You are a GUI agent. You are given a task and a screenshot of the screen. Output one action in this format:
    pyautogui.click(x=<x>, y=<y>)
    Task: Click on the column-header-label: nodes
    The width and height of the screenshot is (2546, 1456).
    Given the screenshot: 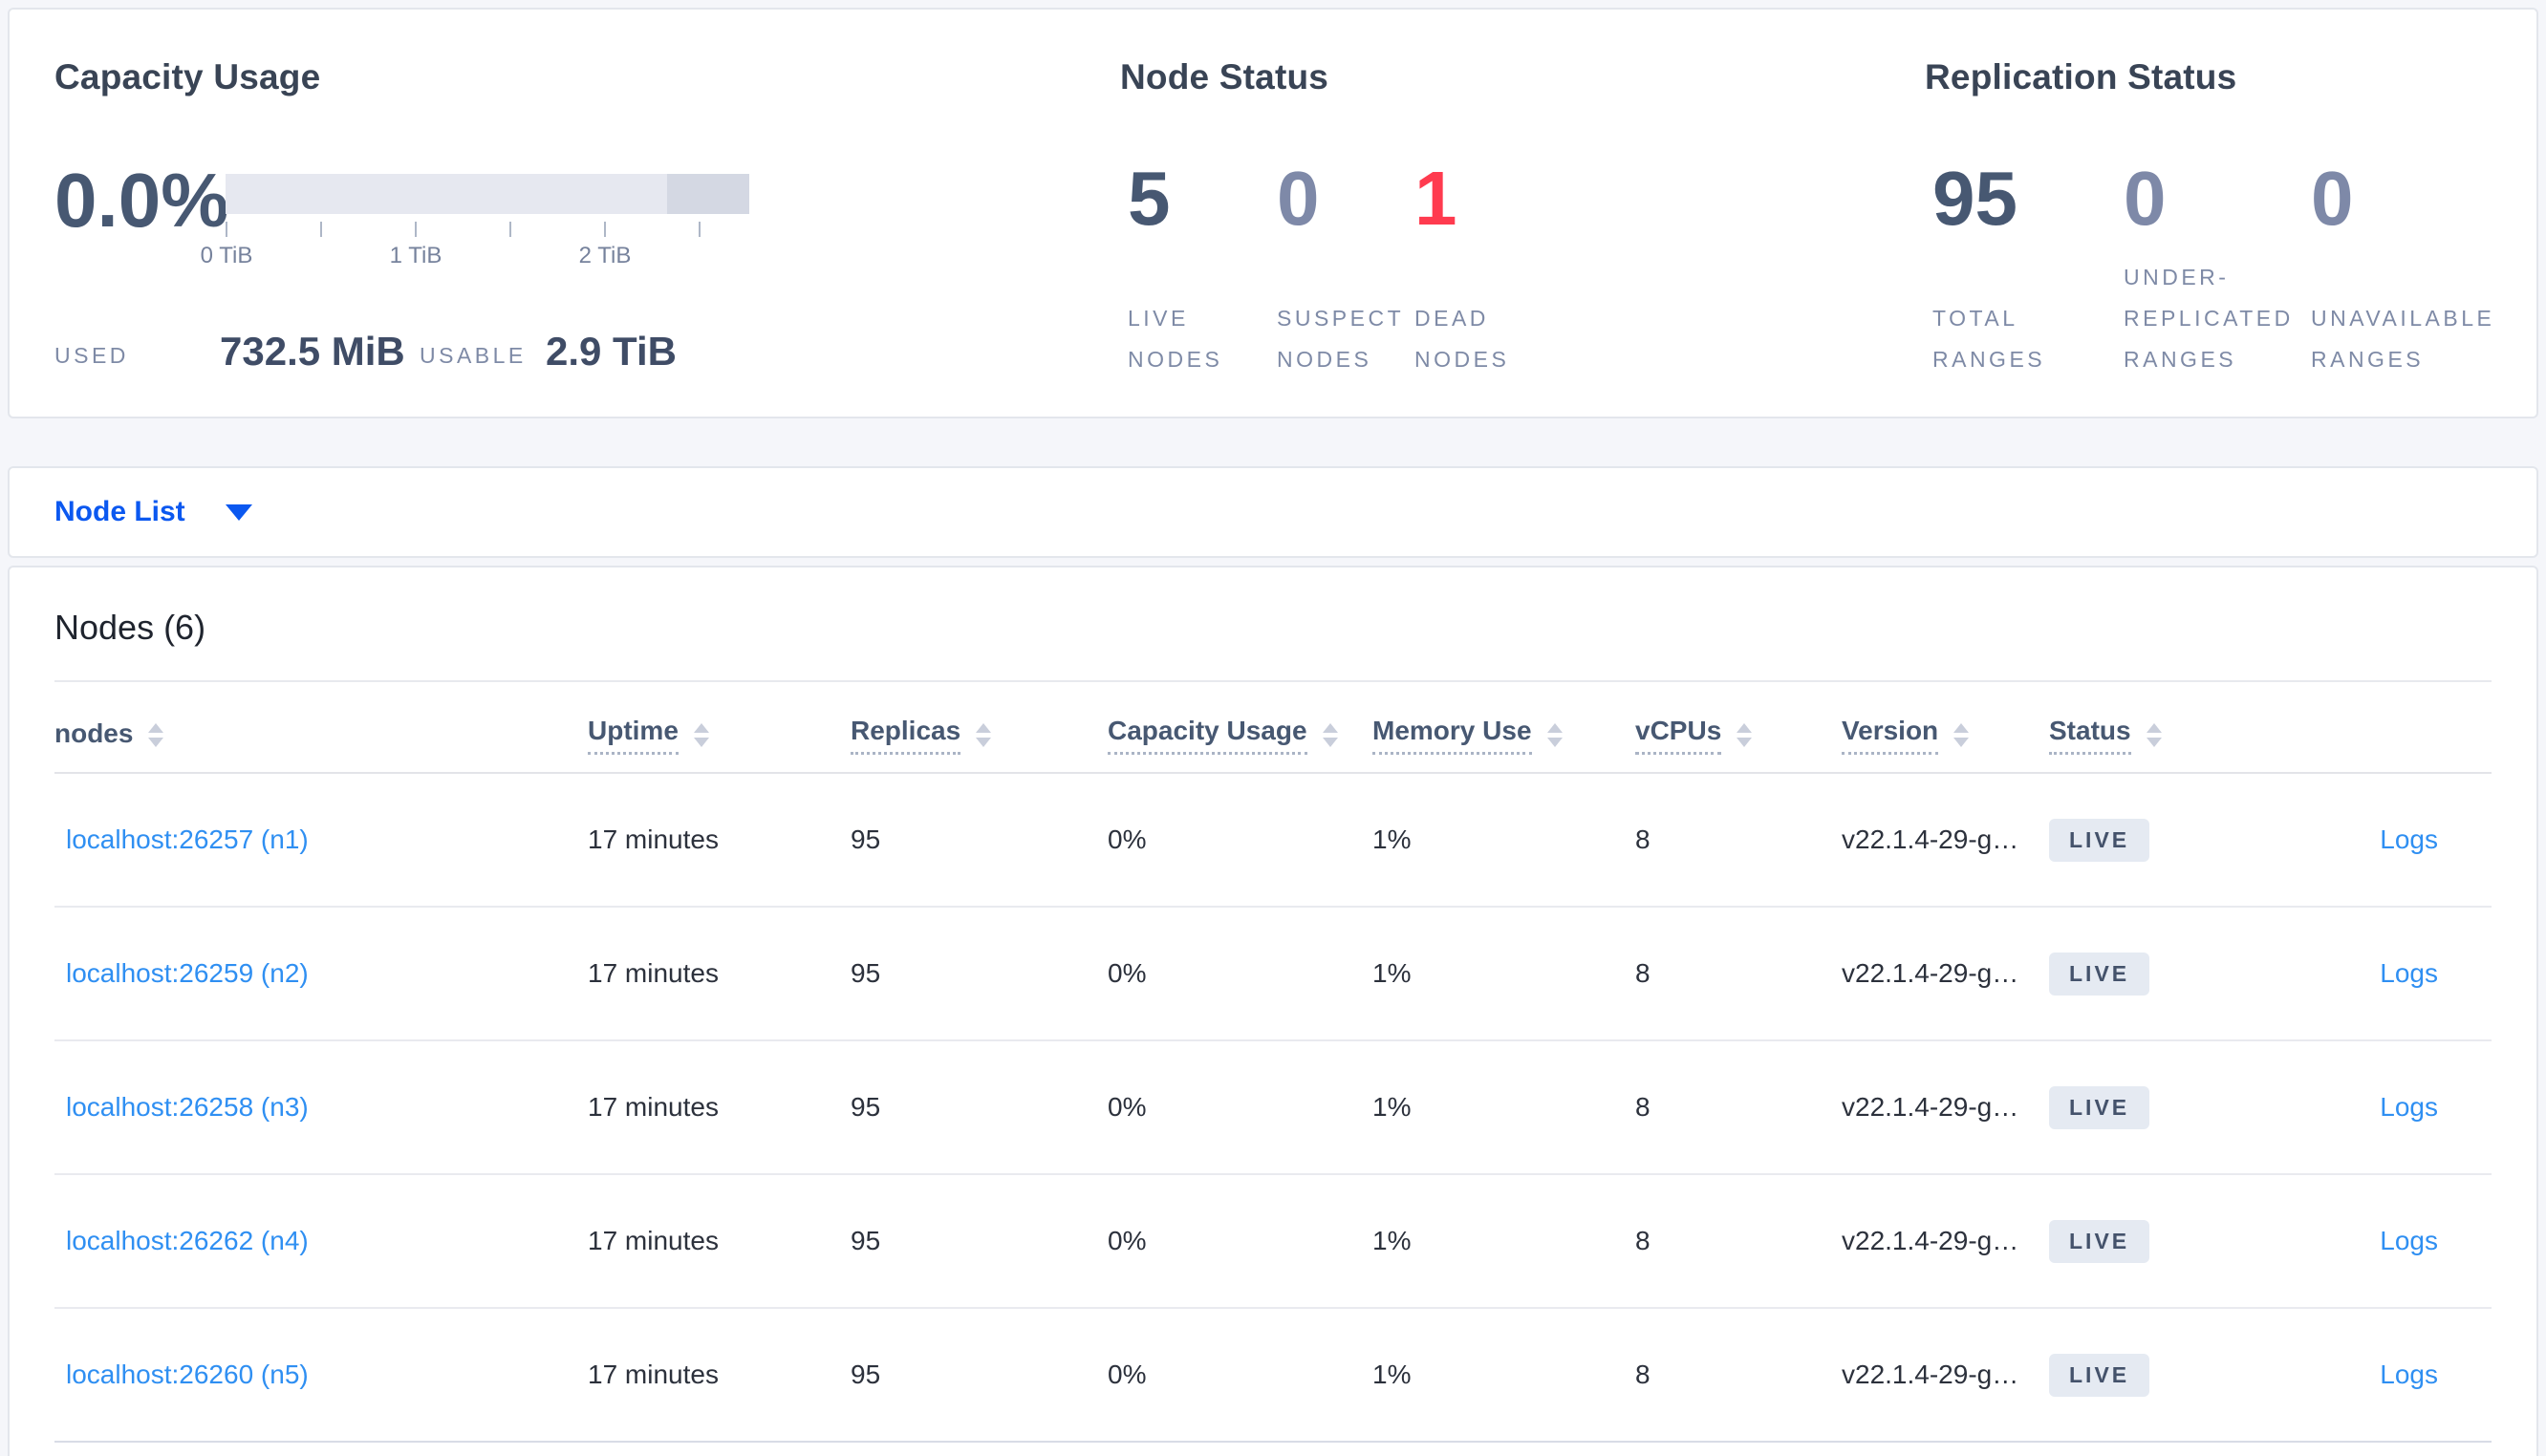 What is the action you would take?
    pyautogui.click(x=94, y=733)
    